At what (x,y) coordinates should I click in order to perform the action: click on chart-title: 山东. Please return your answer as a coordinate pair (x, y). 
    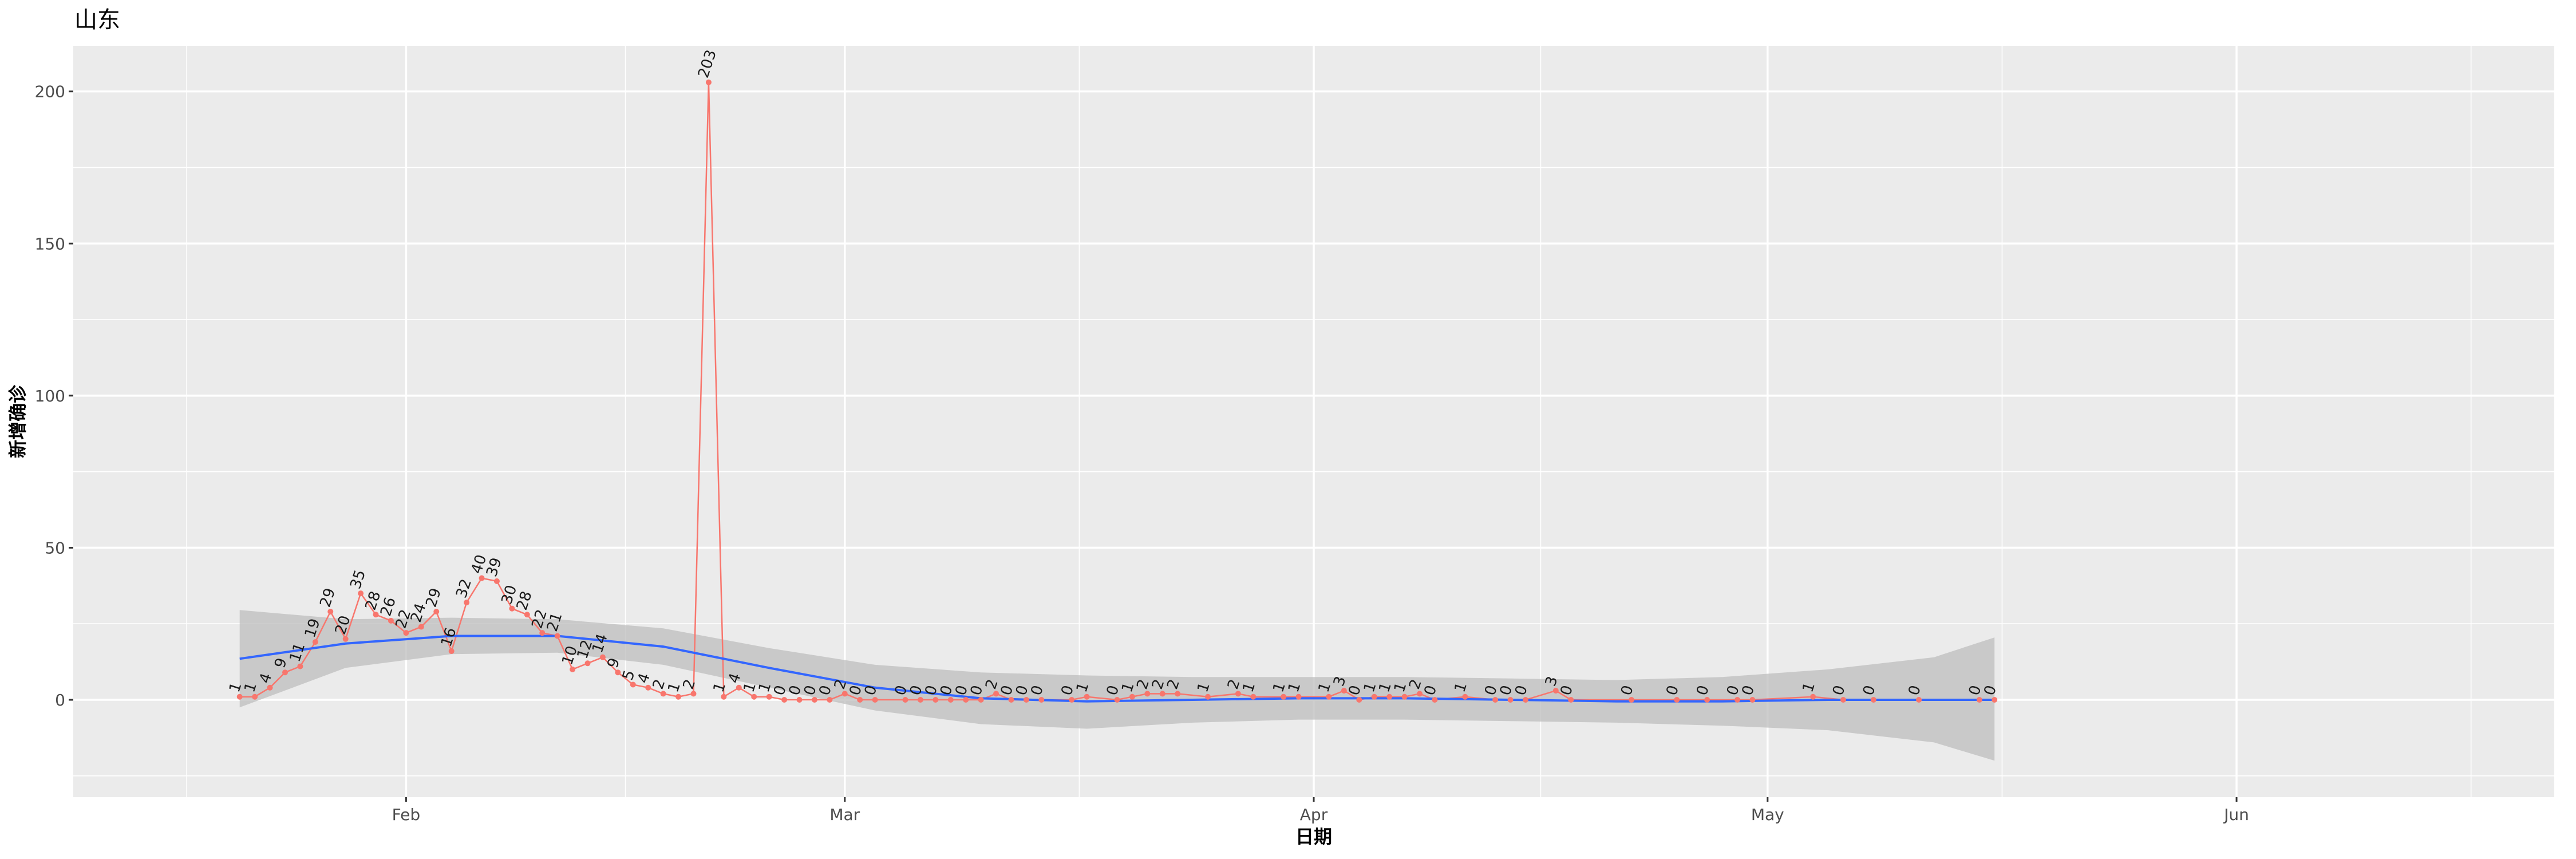
    Looking at the image, I should click on (97, 20).